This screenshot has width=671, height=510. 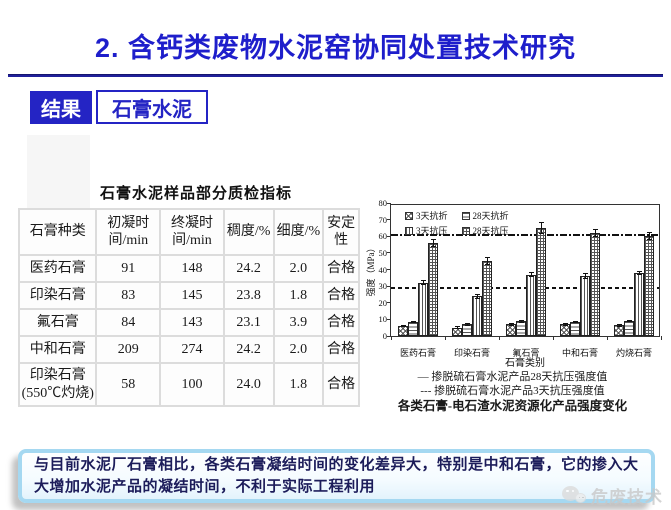 What do you see at coordinates (192, 322) in the screenshot?
I see `table-cell: 143` at bounding box center [192, 322].